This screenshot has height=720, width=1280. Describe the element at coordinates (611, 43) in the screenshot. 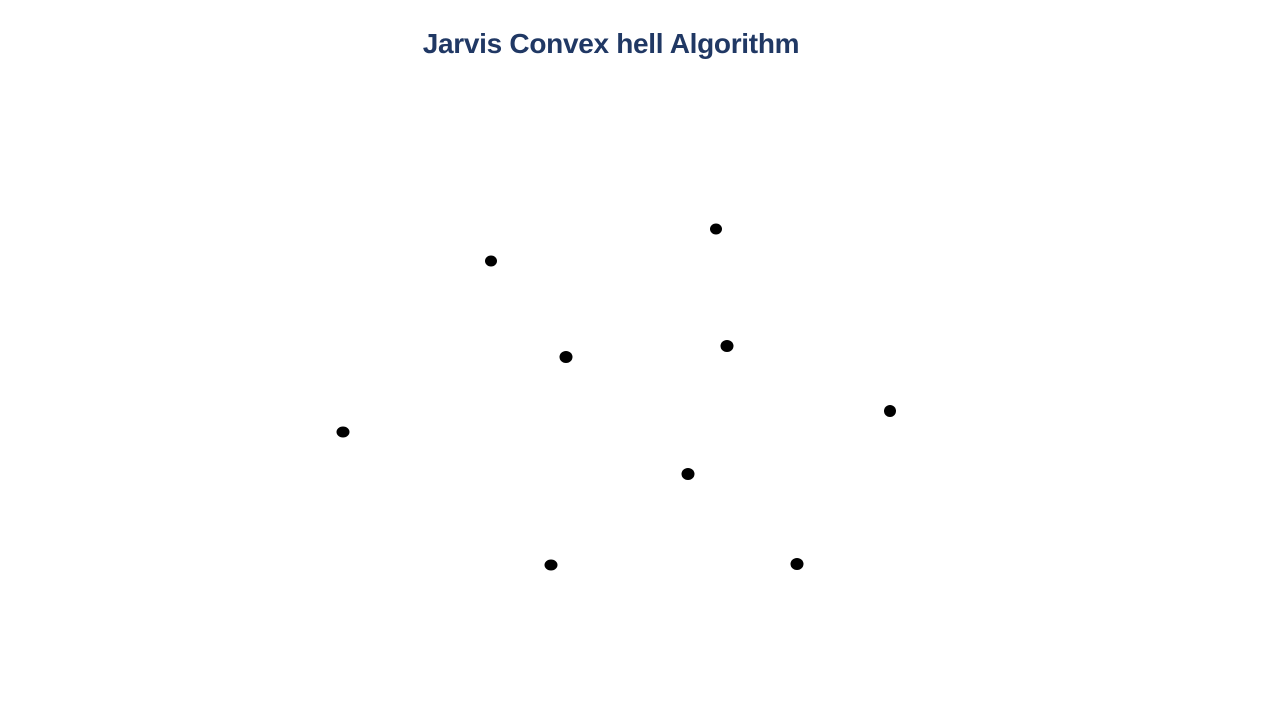

I see `slide-title: Jarvis Convex hell Algorithm` at that location.